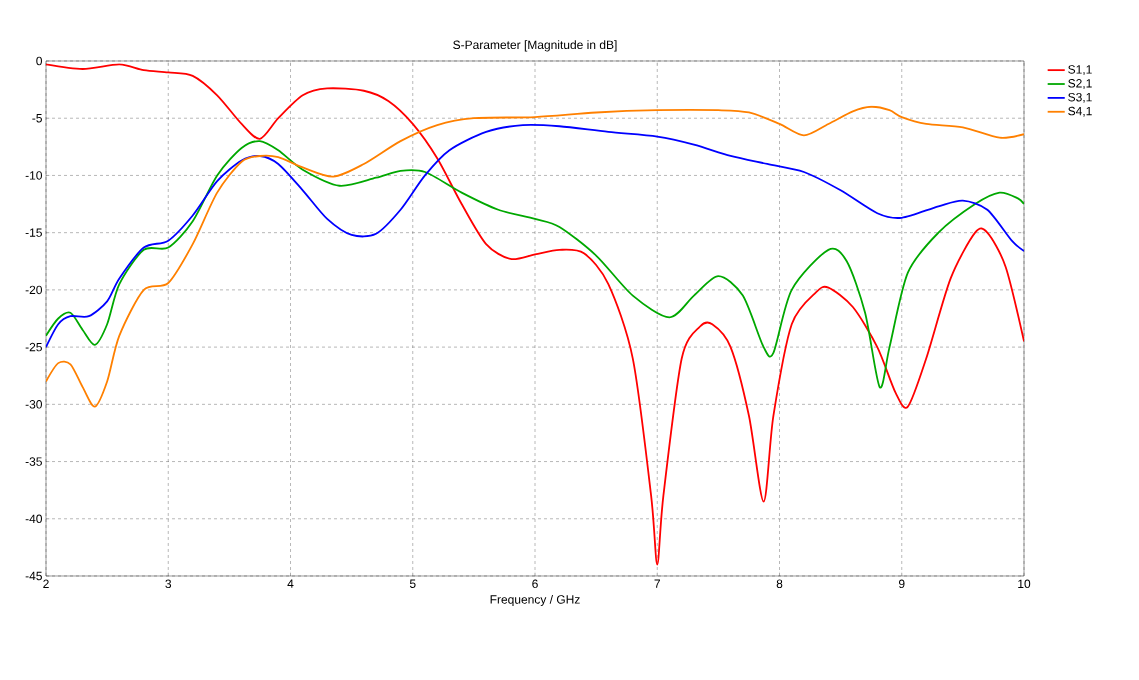  Describe the element at coordinates (33, 519) in the screenshot. I see `y-tick-label: -40` at that location.